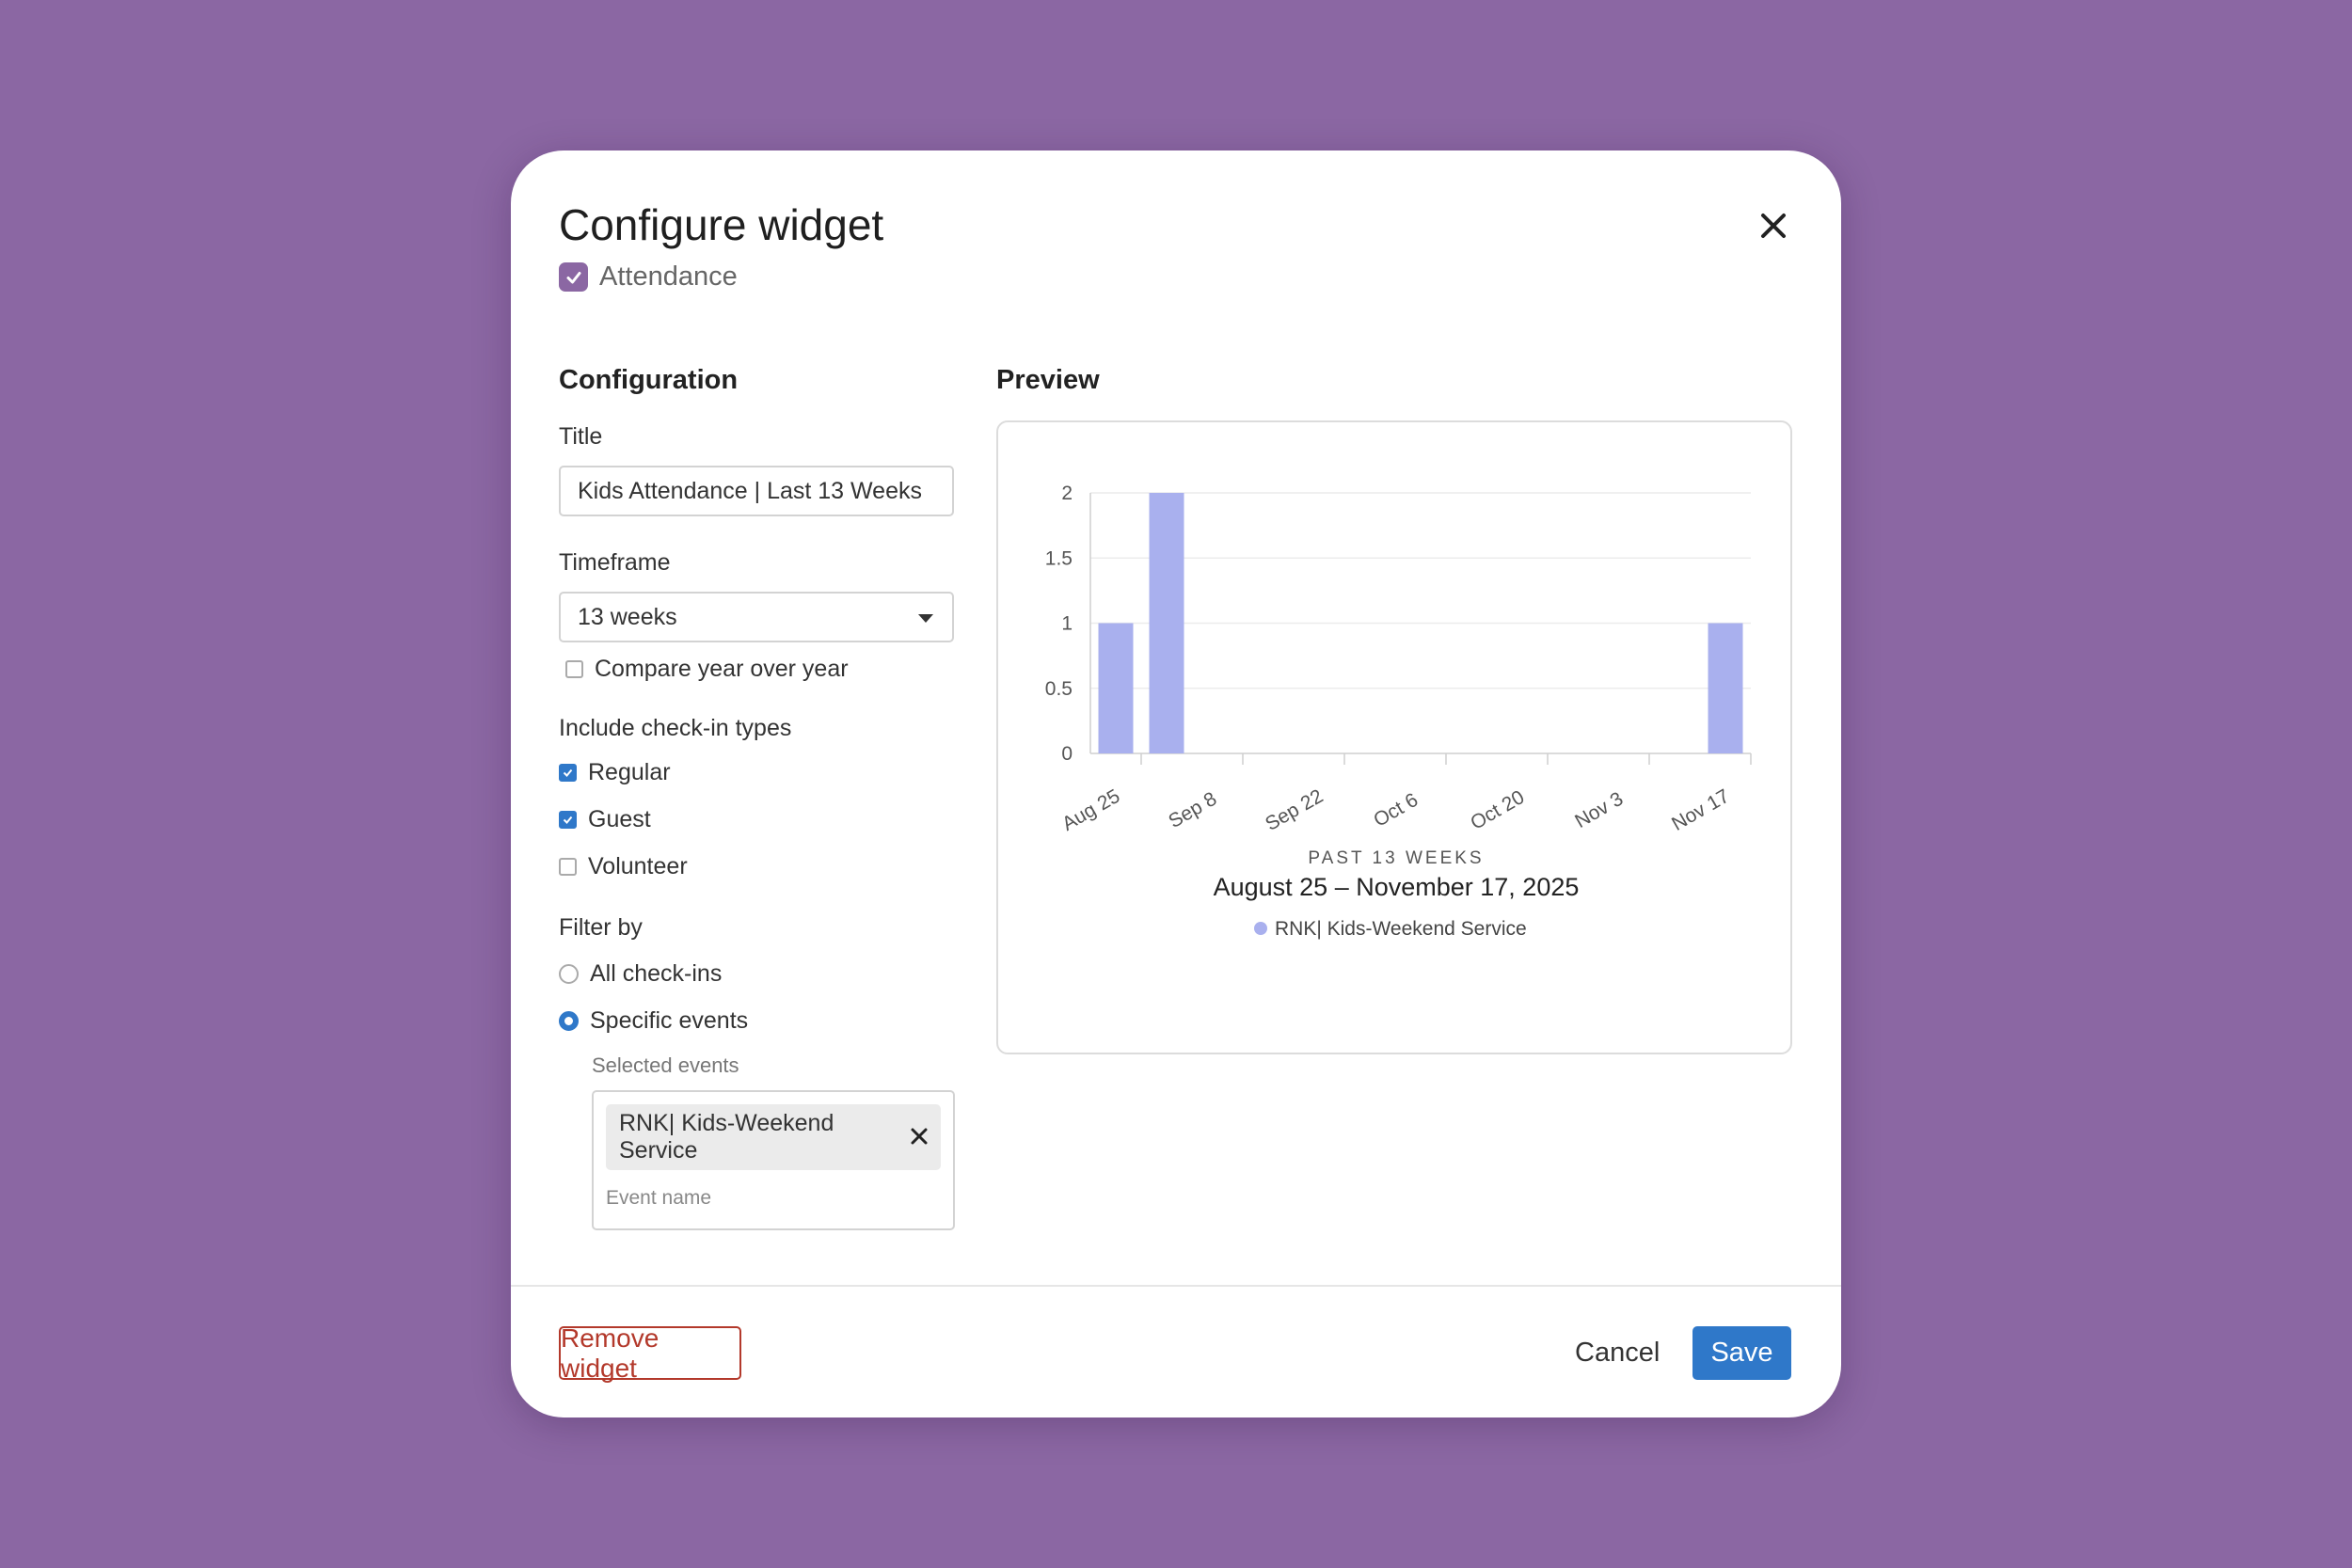 The height and width of the screenshot is (1568, 2352). I want to click on y-tick-label: 0, so click(1067, 754).